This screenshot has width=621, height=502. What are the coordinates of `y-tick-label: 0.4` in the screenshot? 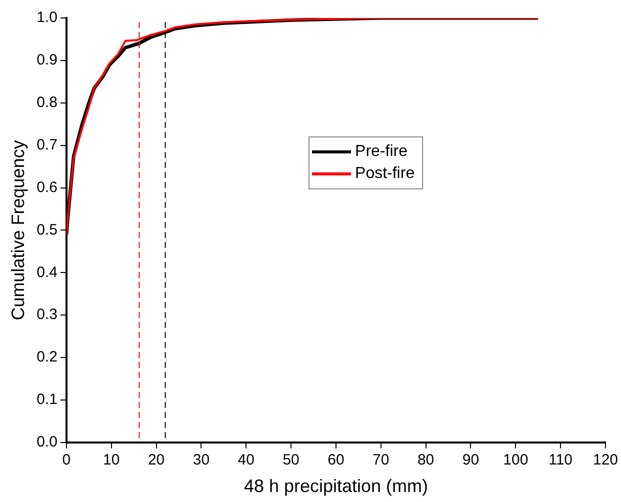 It's located at (47, 272).